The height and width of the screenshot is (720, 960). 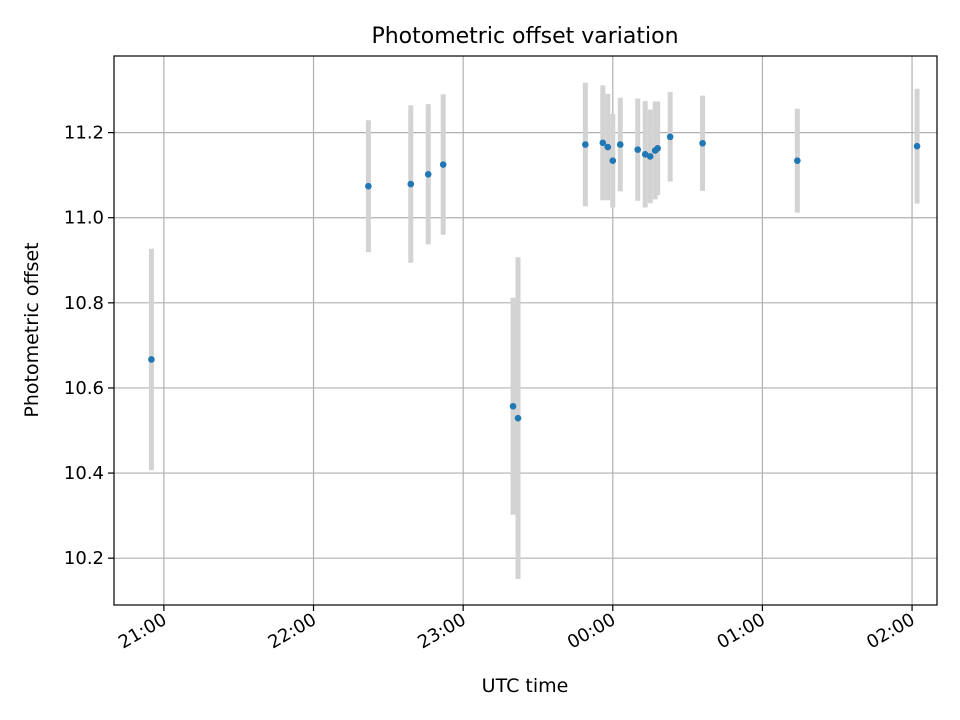 I want to click on y-tick-label: 10.2, so click(x=84, y=558).